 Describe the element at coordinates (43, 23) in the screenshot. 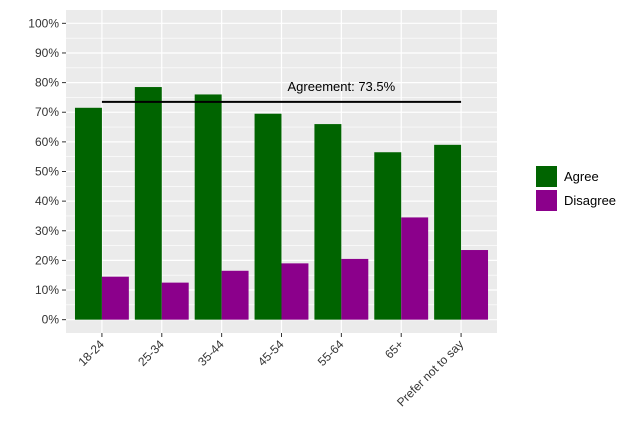

I see `y-tick-label: 100%` at that location.